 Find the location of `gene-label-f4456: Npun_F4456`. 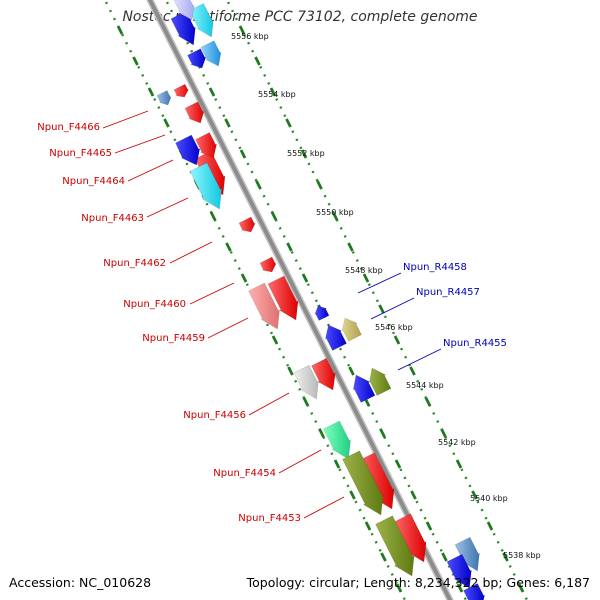

gene-label-f4456: Npun_F4456 is located at coordinates (214, 415).